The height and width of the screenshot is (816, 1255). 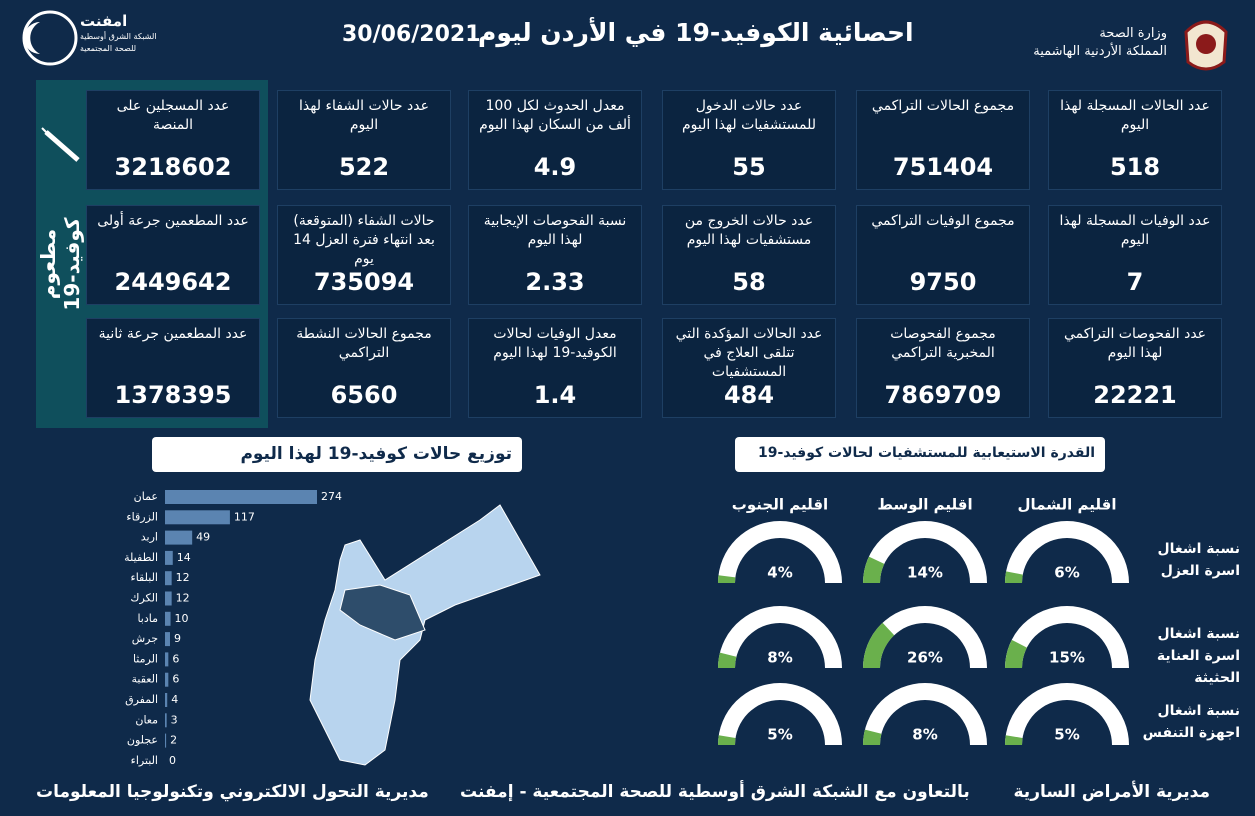 I want to click on stat-card: عدد حالات الشفاء لهذا اليوم 522, so click(x=364, y=140).